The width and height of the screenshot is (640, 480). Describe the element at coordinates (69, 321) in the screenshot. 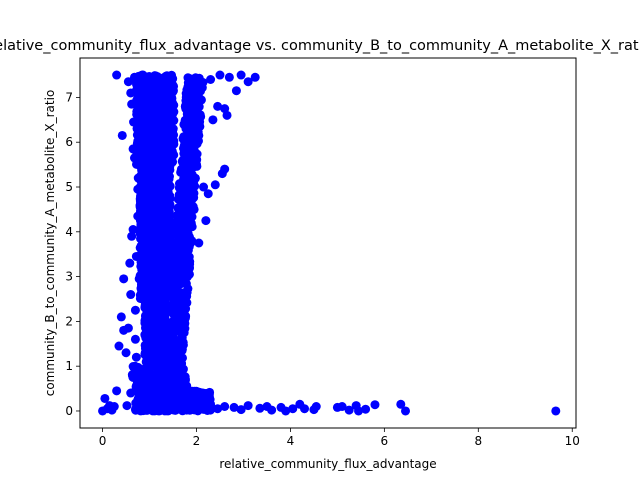

I see `y-tick-label: 2` at that location.